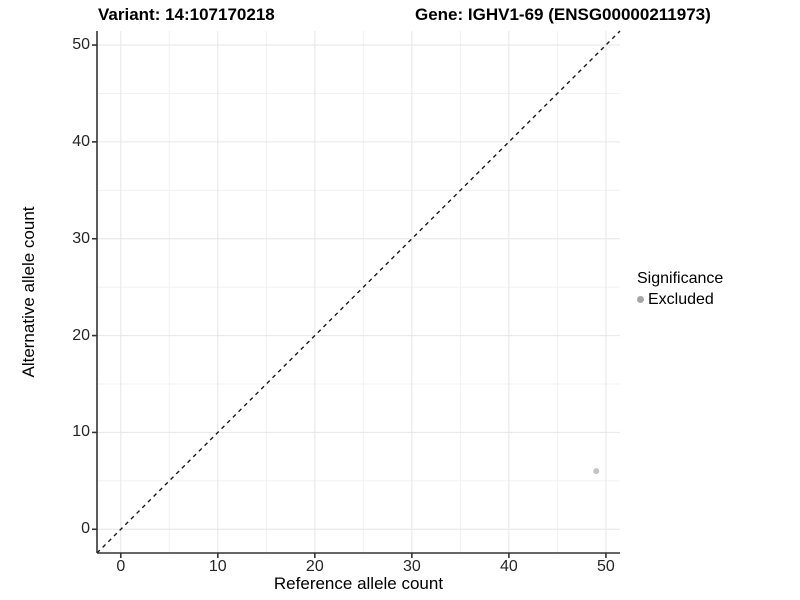  What do you see at coordinates (81, 141) in the screenshot?
I see `y-tick-label: 40` at bounding box center [81, 141].